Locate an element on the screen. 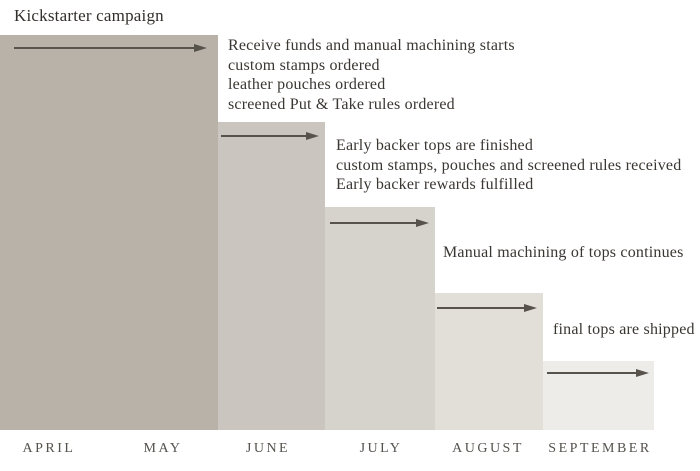  note-line: final tops are shipped is located at coordinates (624, 329).